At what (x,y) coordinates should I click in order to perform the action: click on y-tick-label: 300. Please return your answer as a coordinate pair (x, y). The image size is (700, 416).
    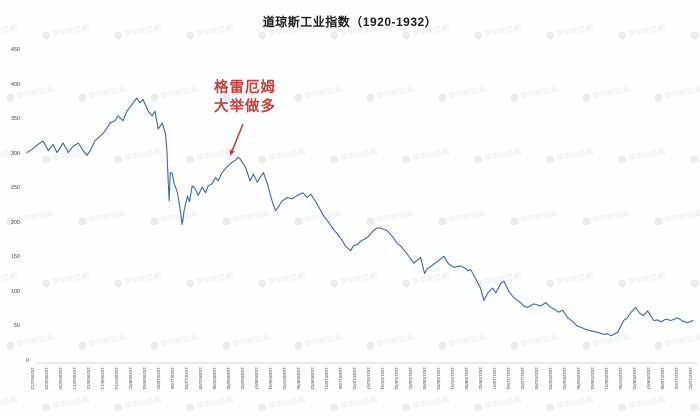
    Looking at the image, I should click on (15, 153).